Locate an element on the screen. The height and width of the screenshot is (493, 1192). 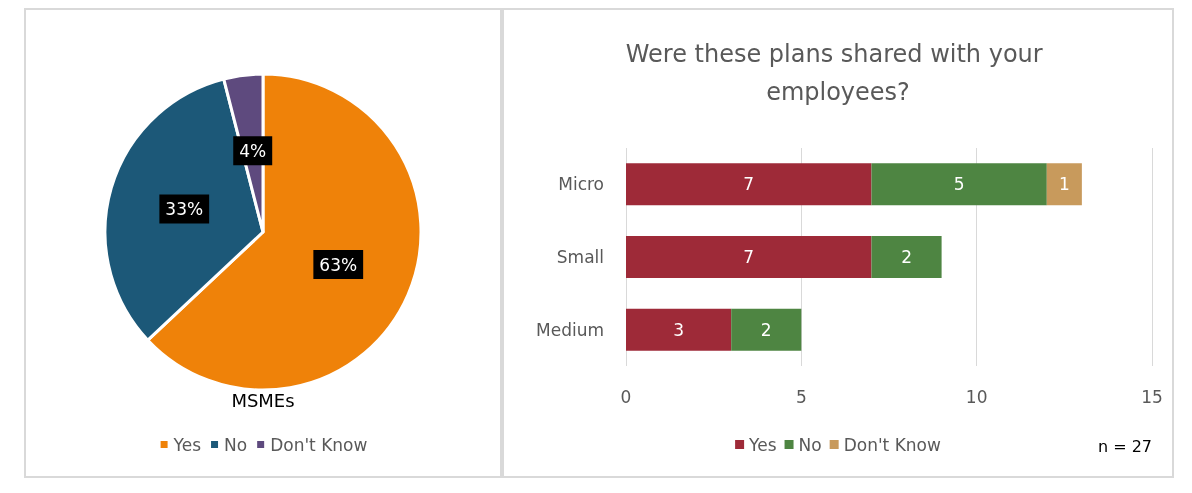
x-tick-label: 10 is located at coordinates (976, 396).